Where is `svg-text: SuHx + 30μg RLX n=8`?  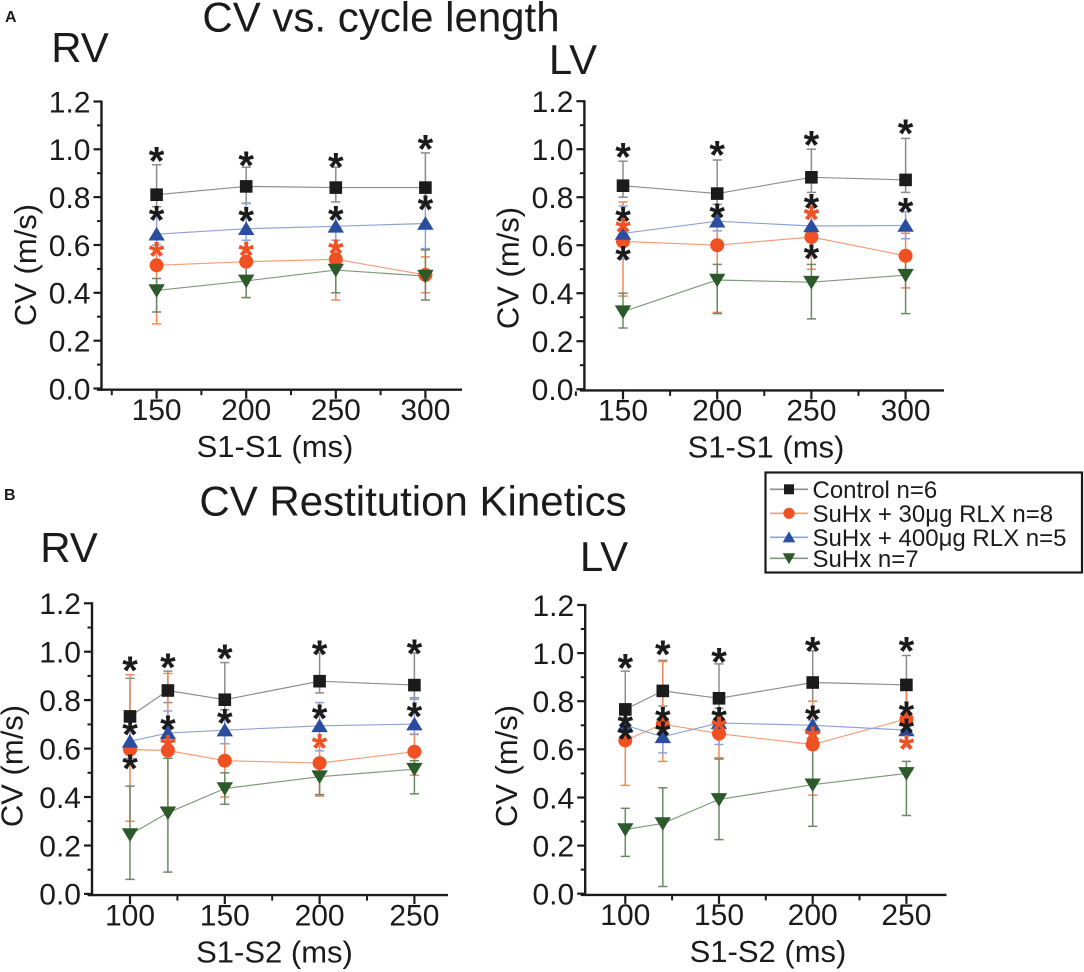 svg-text: SuHx + 30μg RLX n=8 is located at coordinates (933, 514).